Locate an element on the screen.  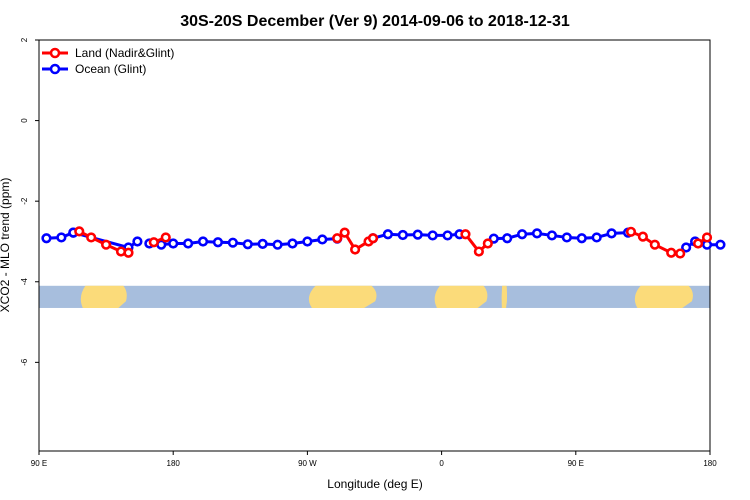
series-ocean is located at coordinates (383, 240).